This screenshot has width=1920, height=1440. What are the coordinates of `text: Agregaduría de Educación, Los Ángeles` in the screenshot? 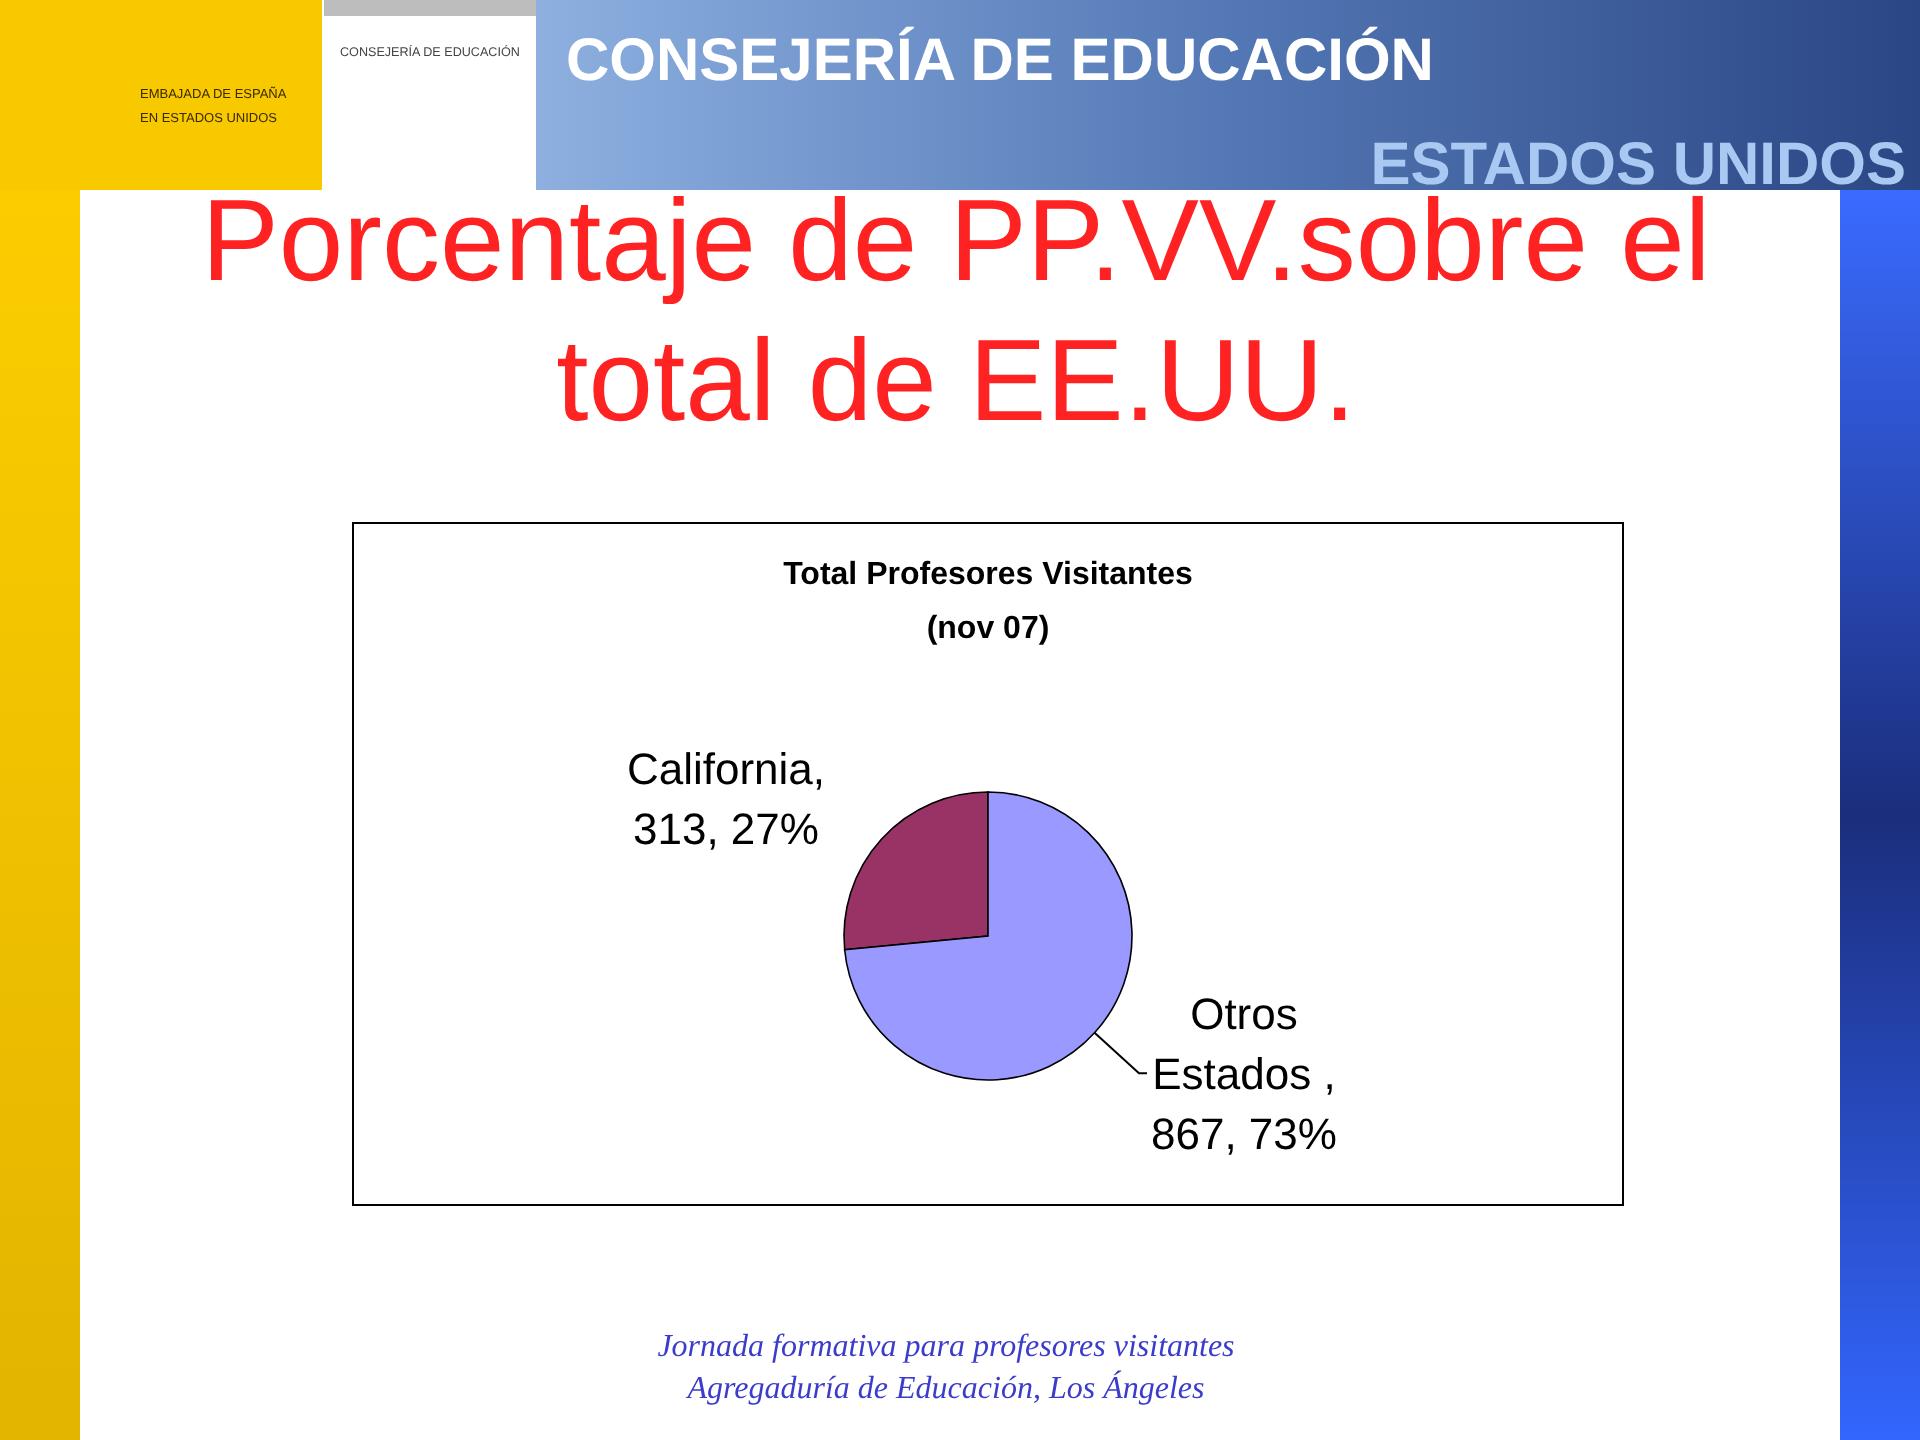 It's located at (945, 1388).